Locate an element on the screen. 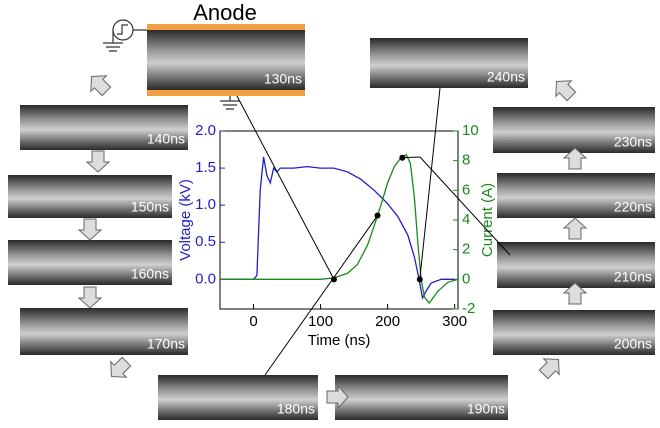 The width and height of the screenshot is (660, 428). panel-time-label: 190ns is located at coordinates (486, 409).